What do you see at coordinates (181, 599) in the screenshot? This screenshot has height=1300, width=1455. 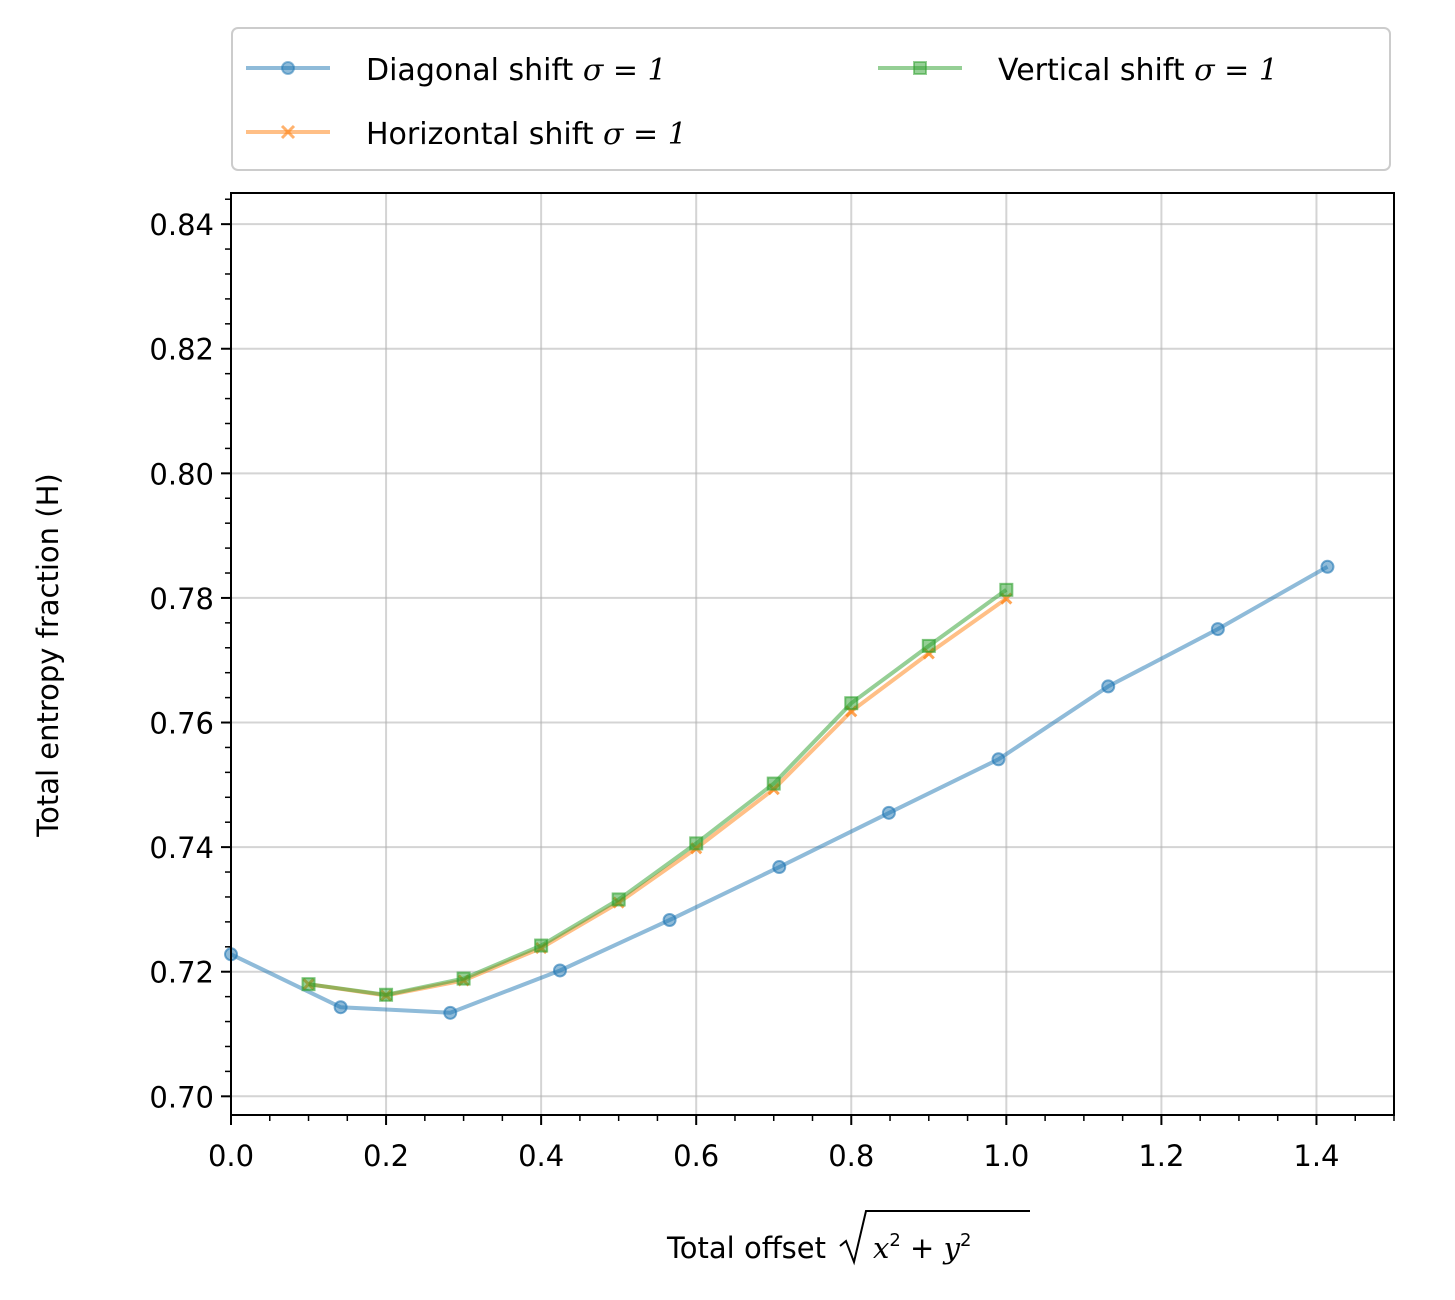 I see `y-tick-label: 0.78` at bounding box center [181, 599].